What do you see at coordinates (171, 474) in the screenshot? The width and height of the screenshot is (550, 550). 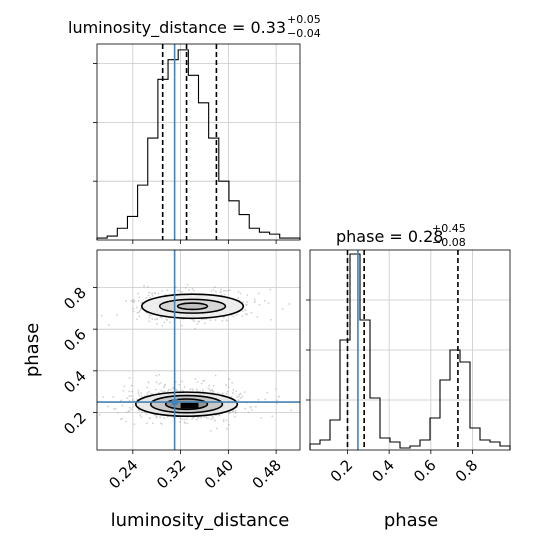 I see `x-tick-label-luminosity-distance: 0.32` at bounding box center [171, 474].